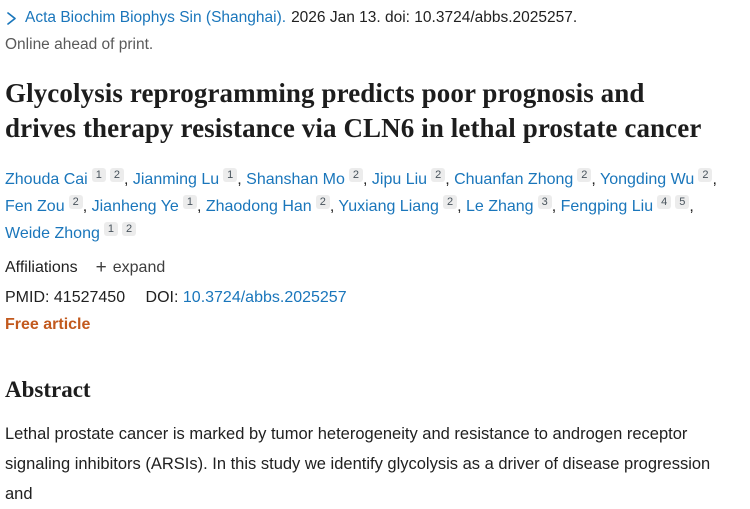  Describe the element at coordinates (258, 206) in the screenshot. I see `author-link: Zhaodong Han` at that location.